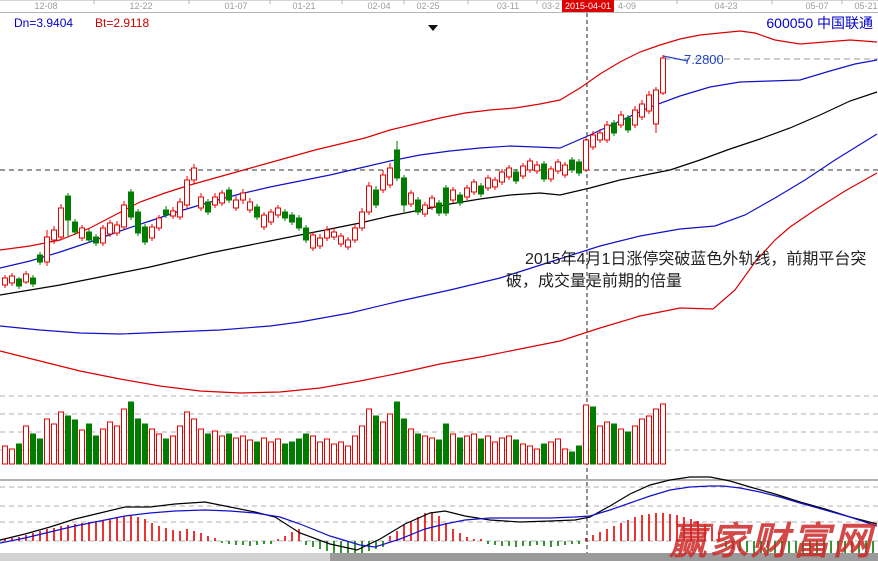 Image resolution: width=878 pixels, height=561 pixels. I want to click on price-pointer-line, so click(675, 58).